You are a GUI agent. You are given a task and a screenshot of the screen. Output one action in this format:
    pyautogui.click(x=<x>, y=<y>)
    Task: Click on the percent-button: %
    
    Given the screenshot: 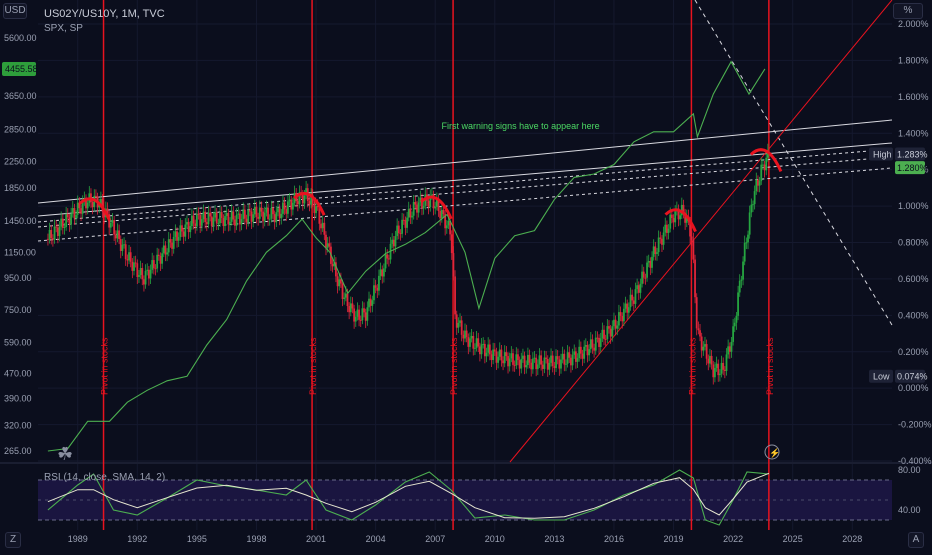 What is the action you would take?
    pyautogui.click(x=908, y=11)
    